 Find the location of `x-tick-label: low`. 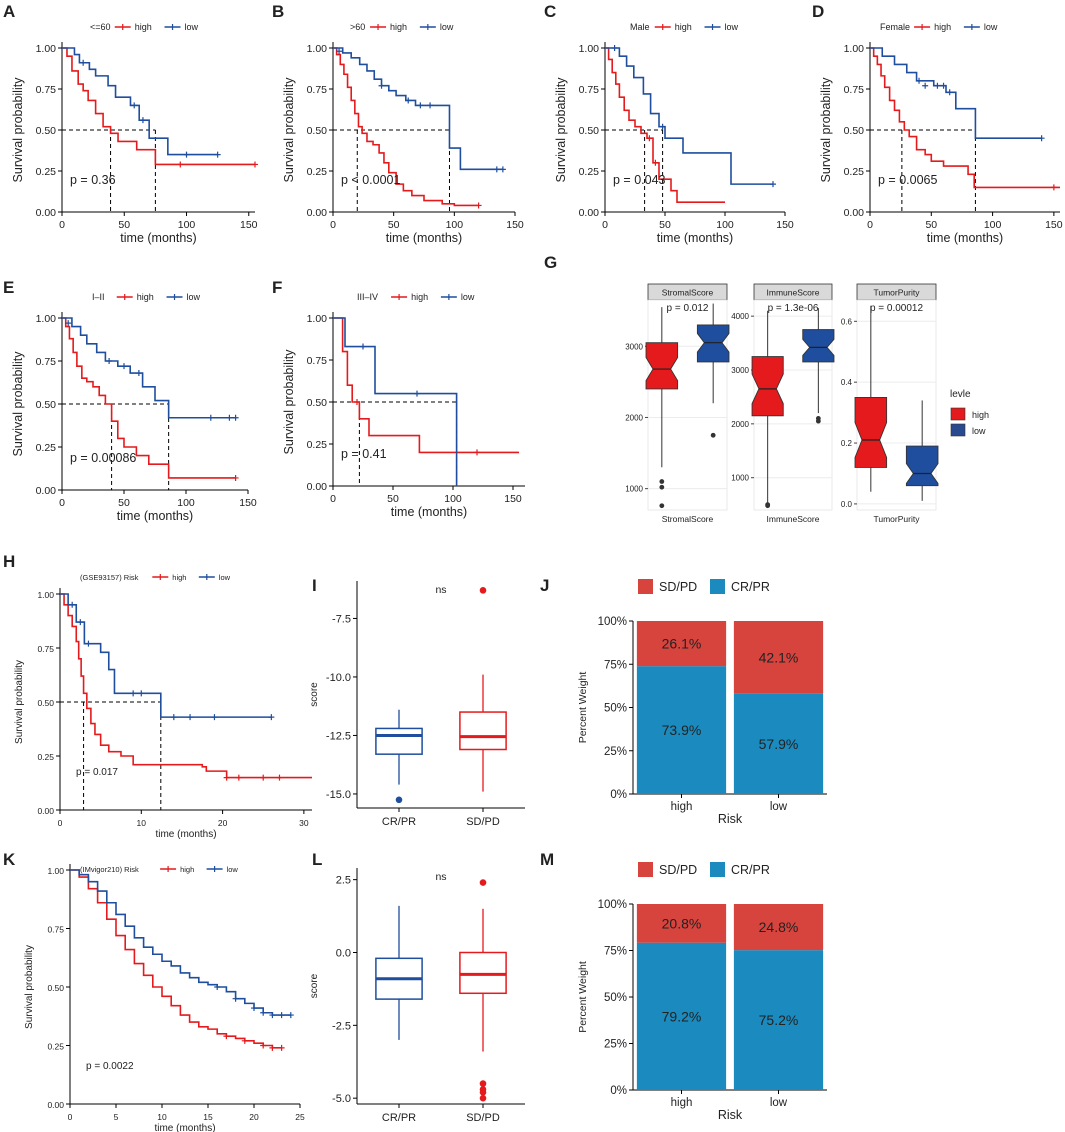

x-tick-label: low is located at coordinates (779, 1103).